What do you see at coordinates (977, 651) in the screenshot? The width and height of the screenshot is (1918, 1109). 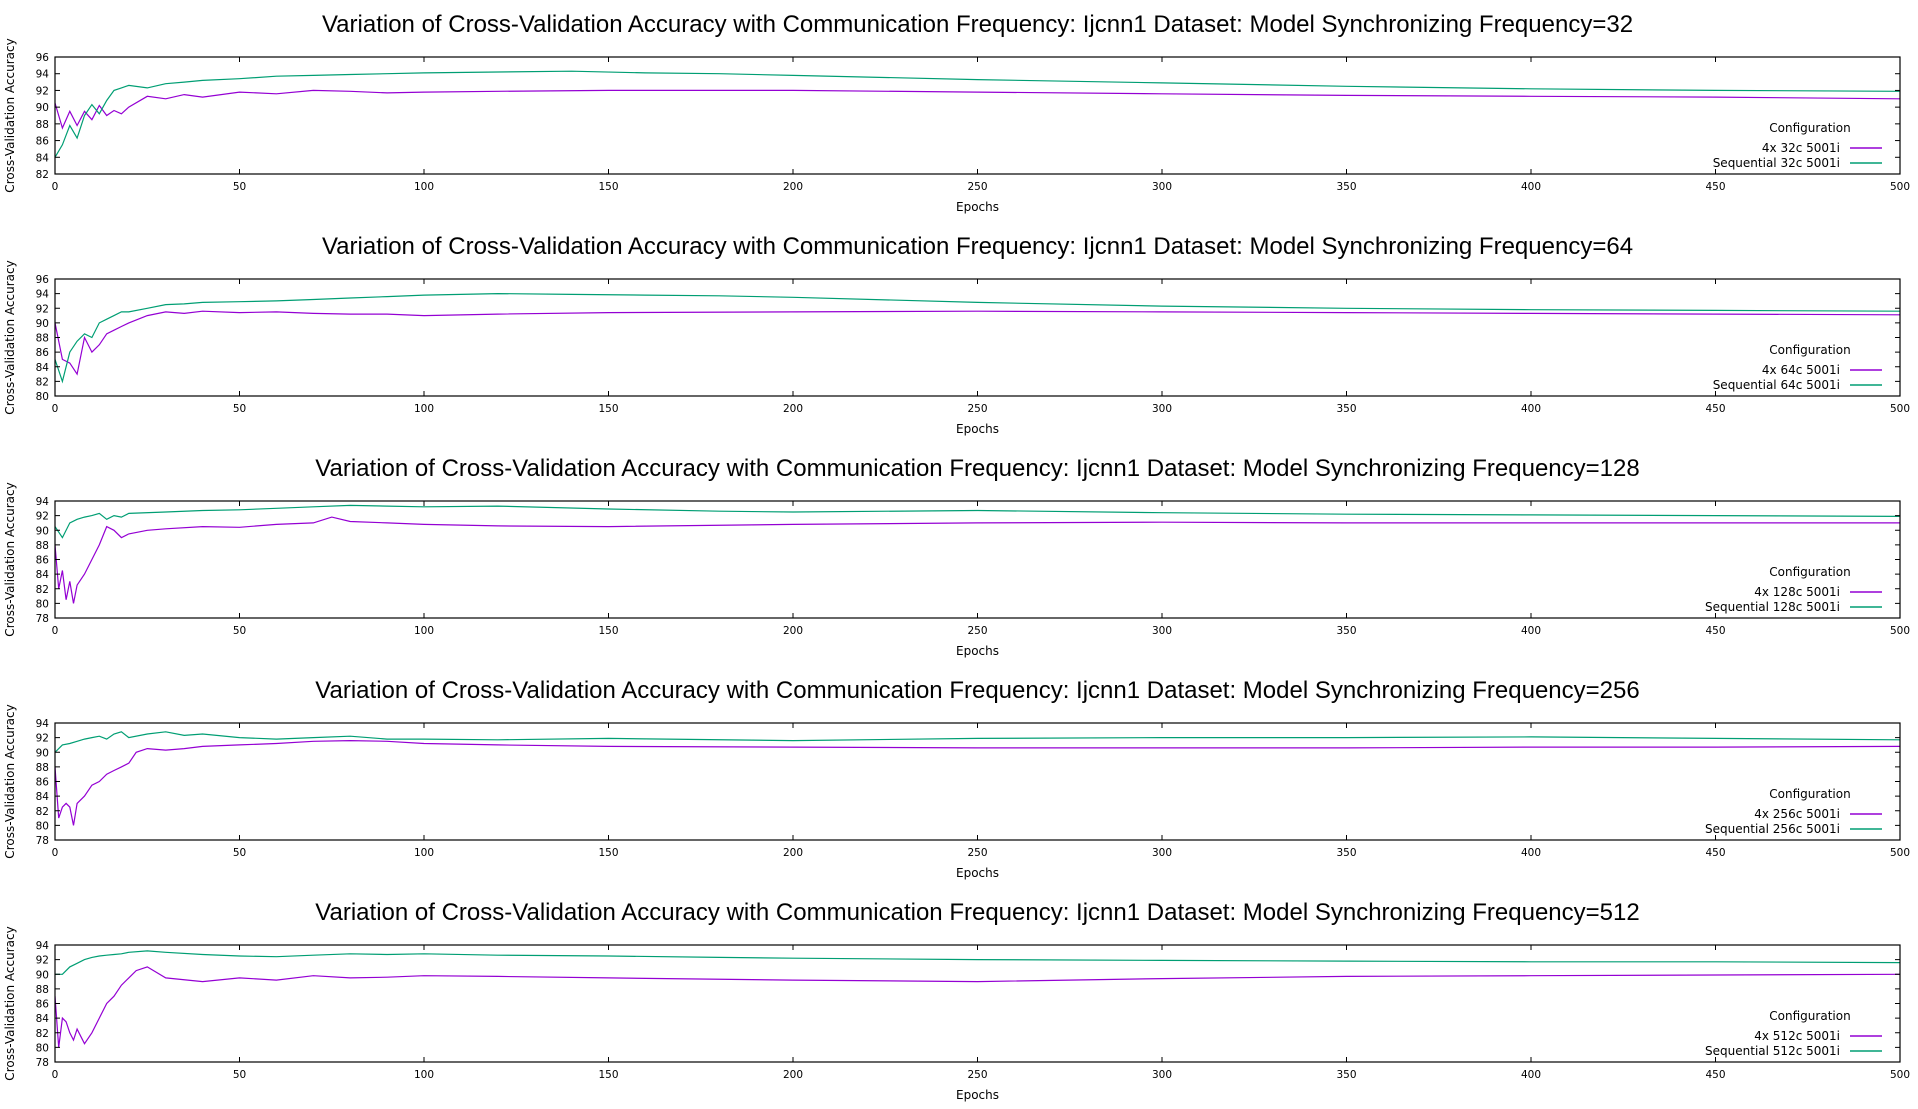 I see `x-axis-label: Epochs` at bounding box center [977, 651].